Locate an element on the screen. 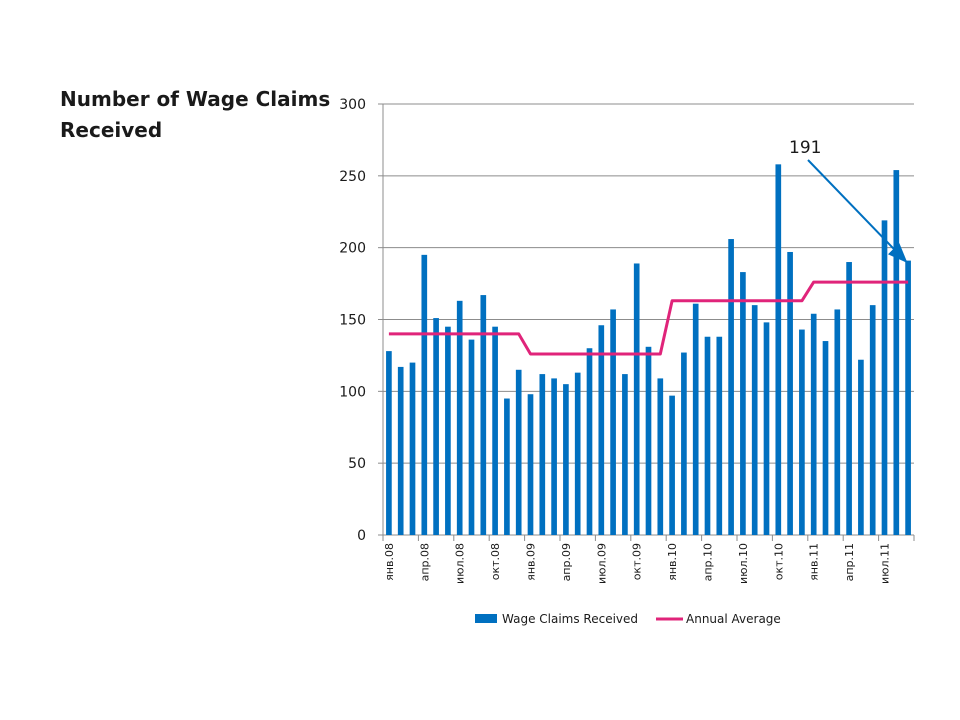 This screenshot has width=960, height=720. legend-label-line: Annual Average is located at coordinates (733, 619).